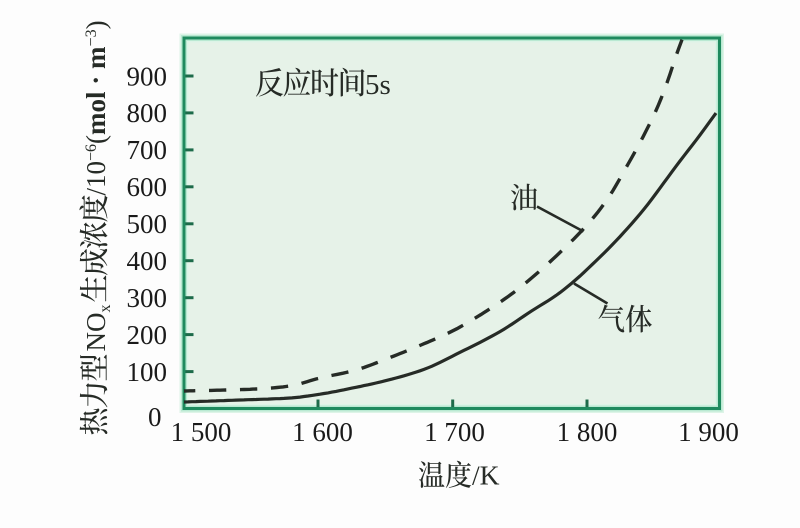 Image resolution: width=800 pixels, height=528 pixels. Describe the element at coordinates (378, 85) in the screenshot. I see `svg-text: 5s` at that location.